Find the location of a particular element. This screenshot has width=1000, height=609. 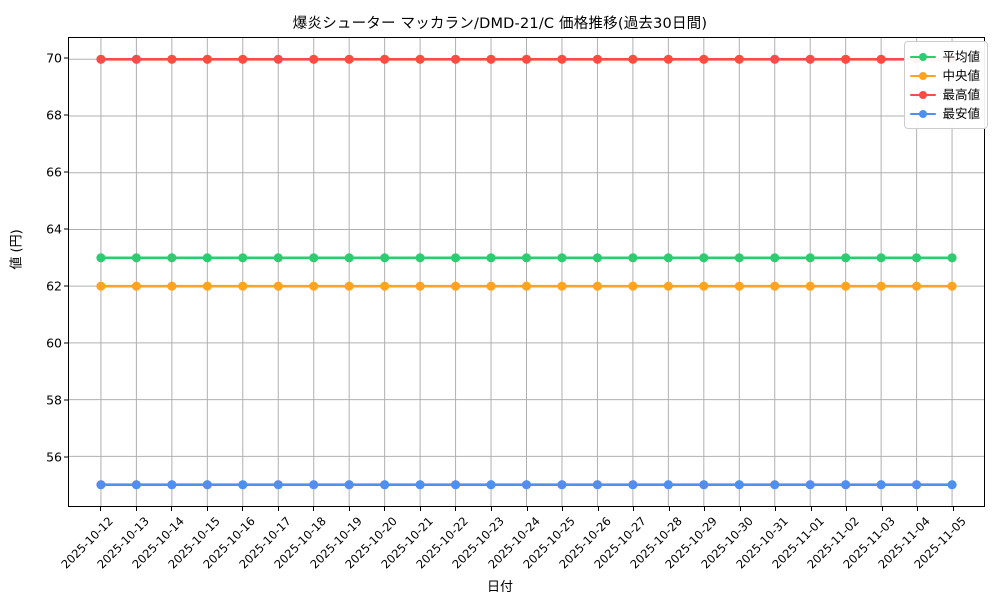

y-tick-label: 58 is located at coordinates (54, 400).